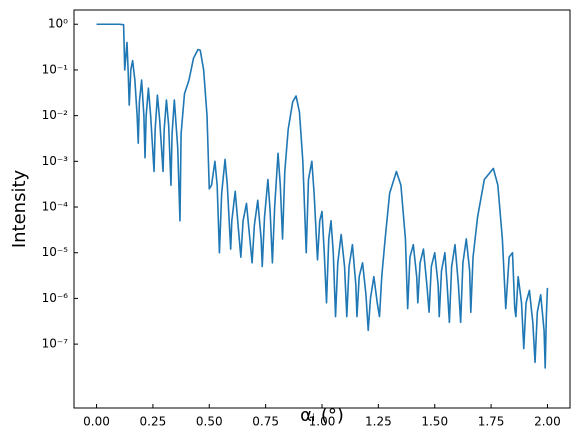  I want to click on y-tick-label: 10⁻⁷, so click(55, 344).